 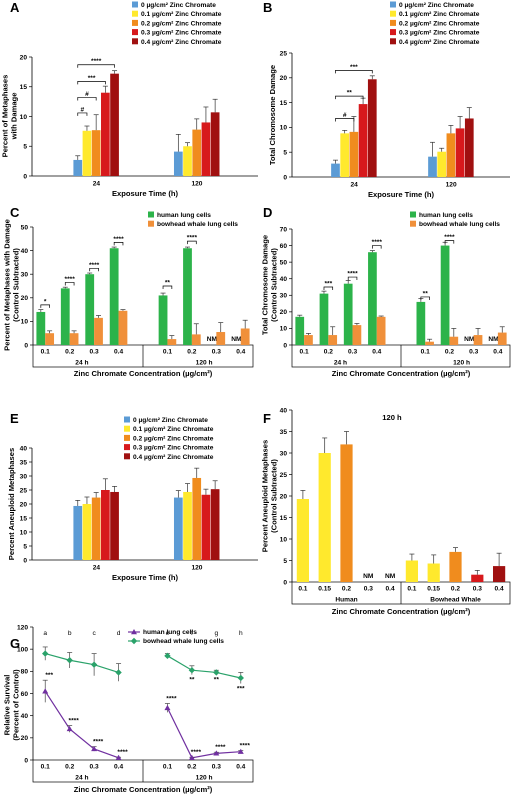 What do you see at coordinates (284, 410) in the screenshot?
I see `panel-F-y-tick-label: 40` at bounding box center [284, 410].